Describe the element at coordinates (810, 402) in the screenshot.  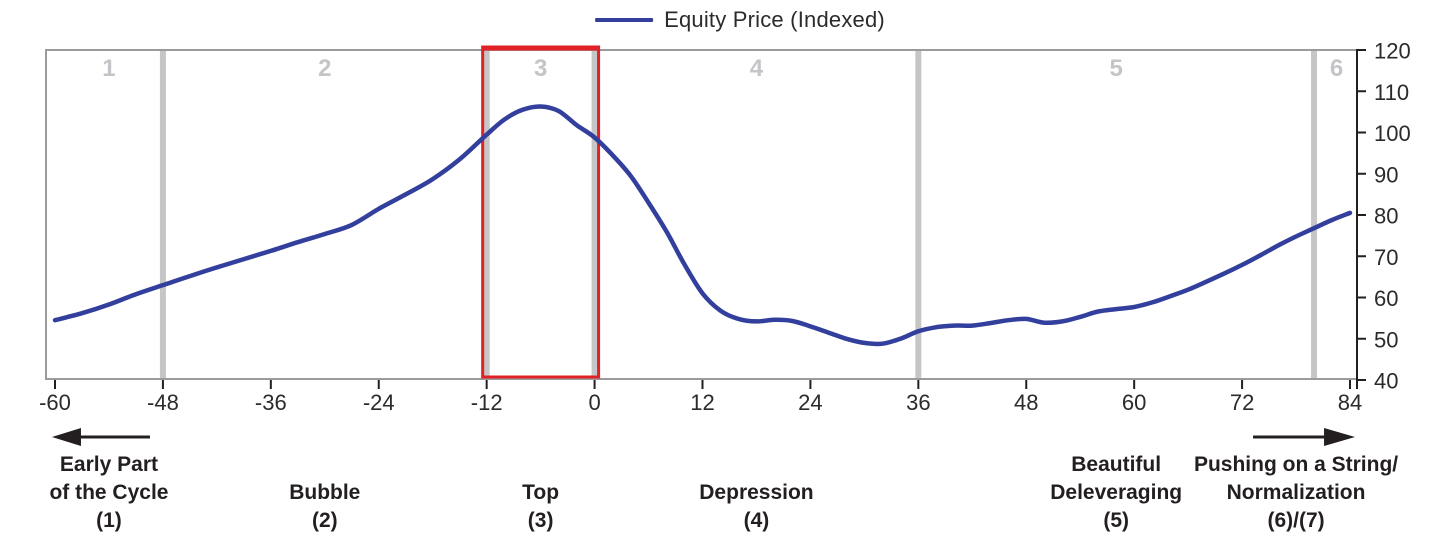
I see `x-tick-label: 24` at that location.